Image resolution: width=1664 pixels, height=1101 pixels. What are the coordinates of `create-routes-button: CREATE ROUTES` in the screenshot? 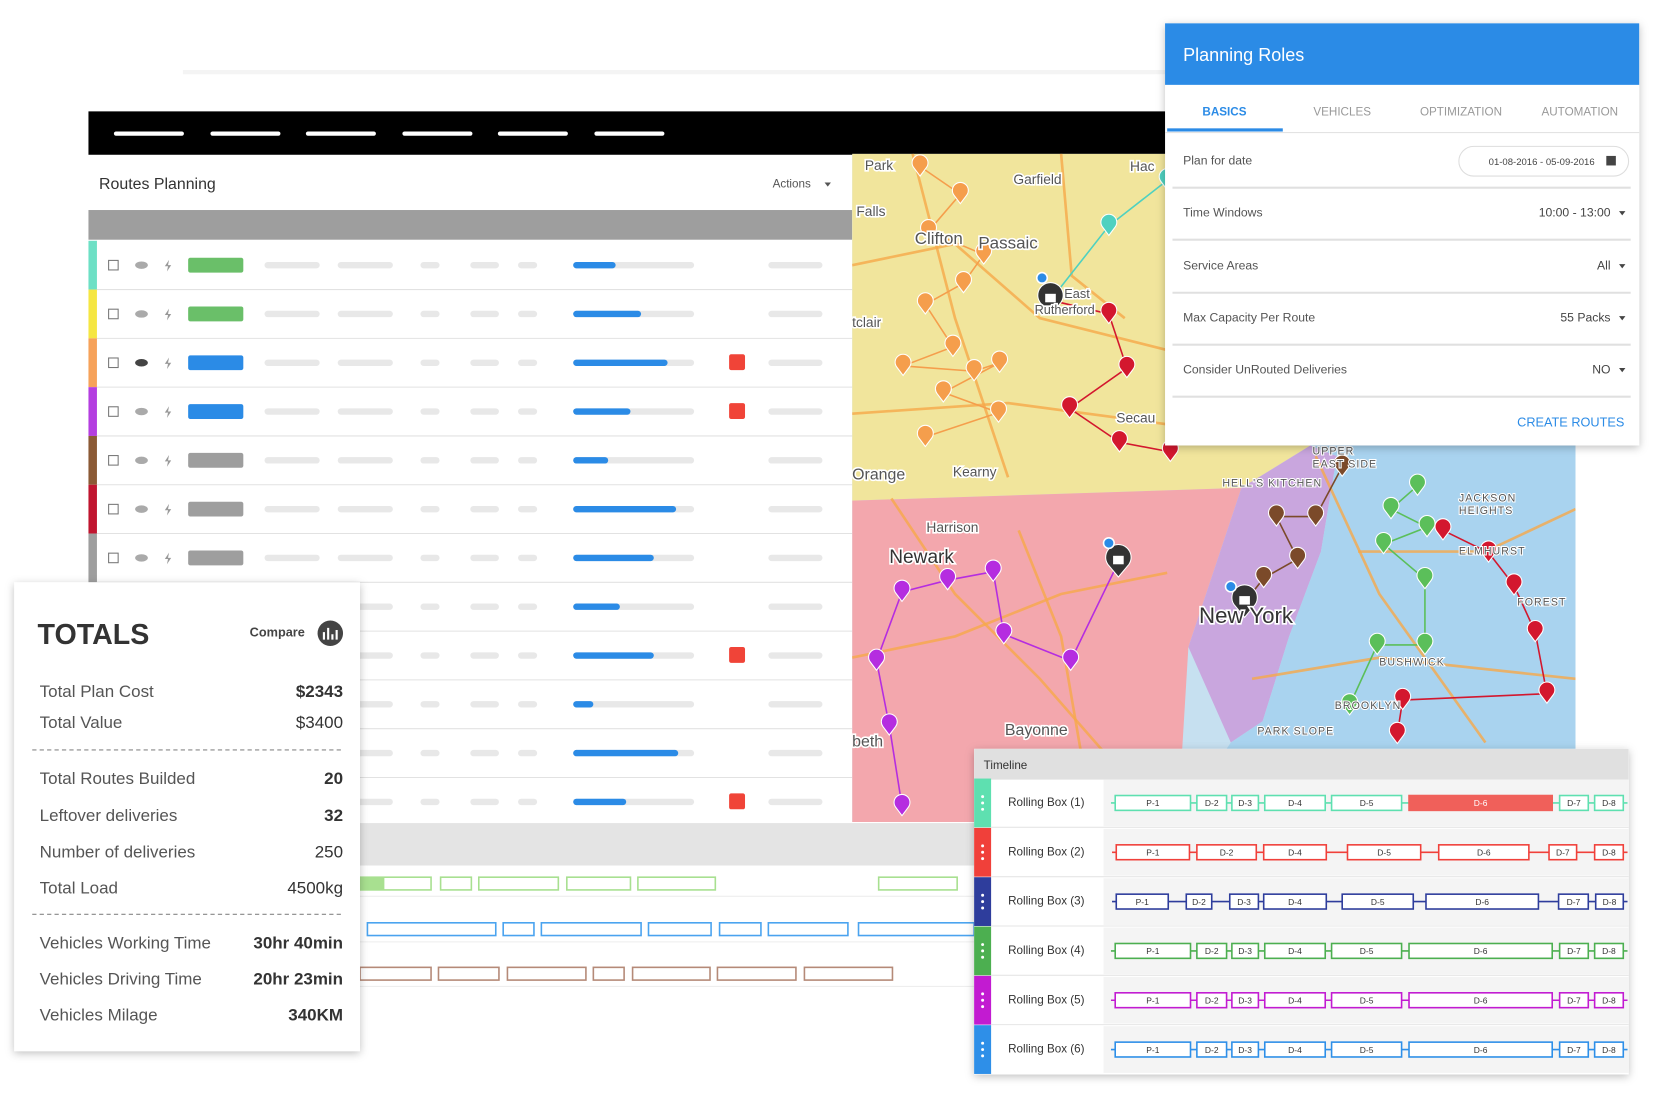 It's located at (1570, 422).